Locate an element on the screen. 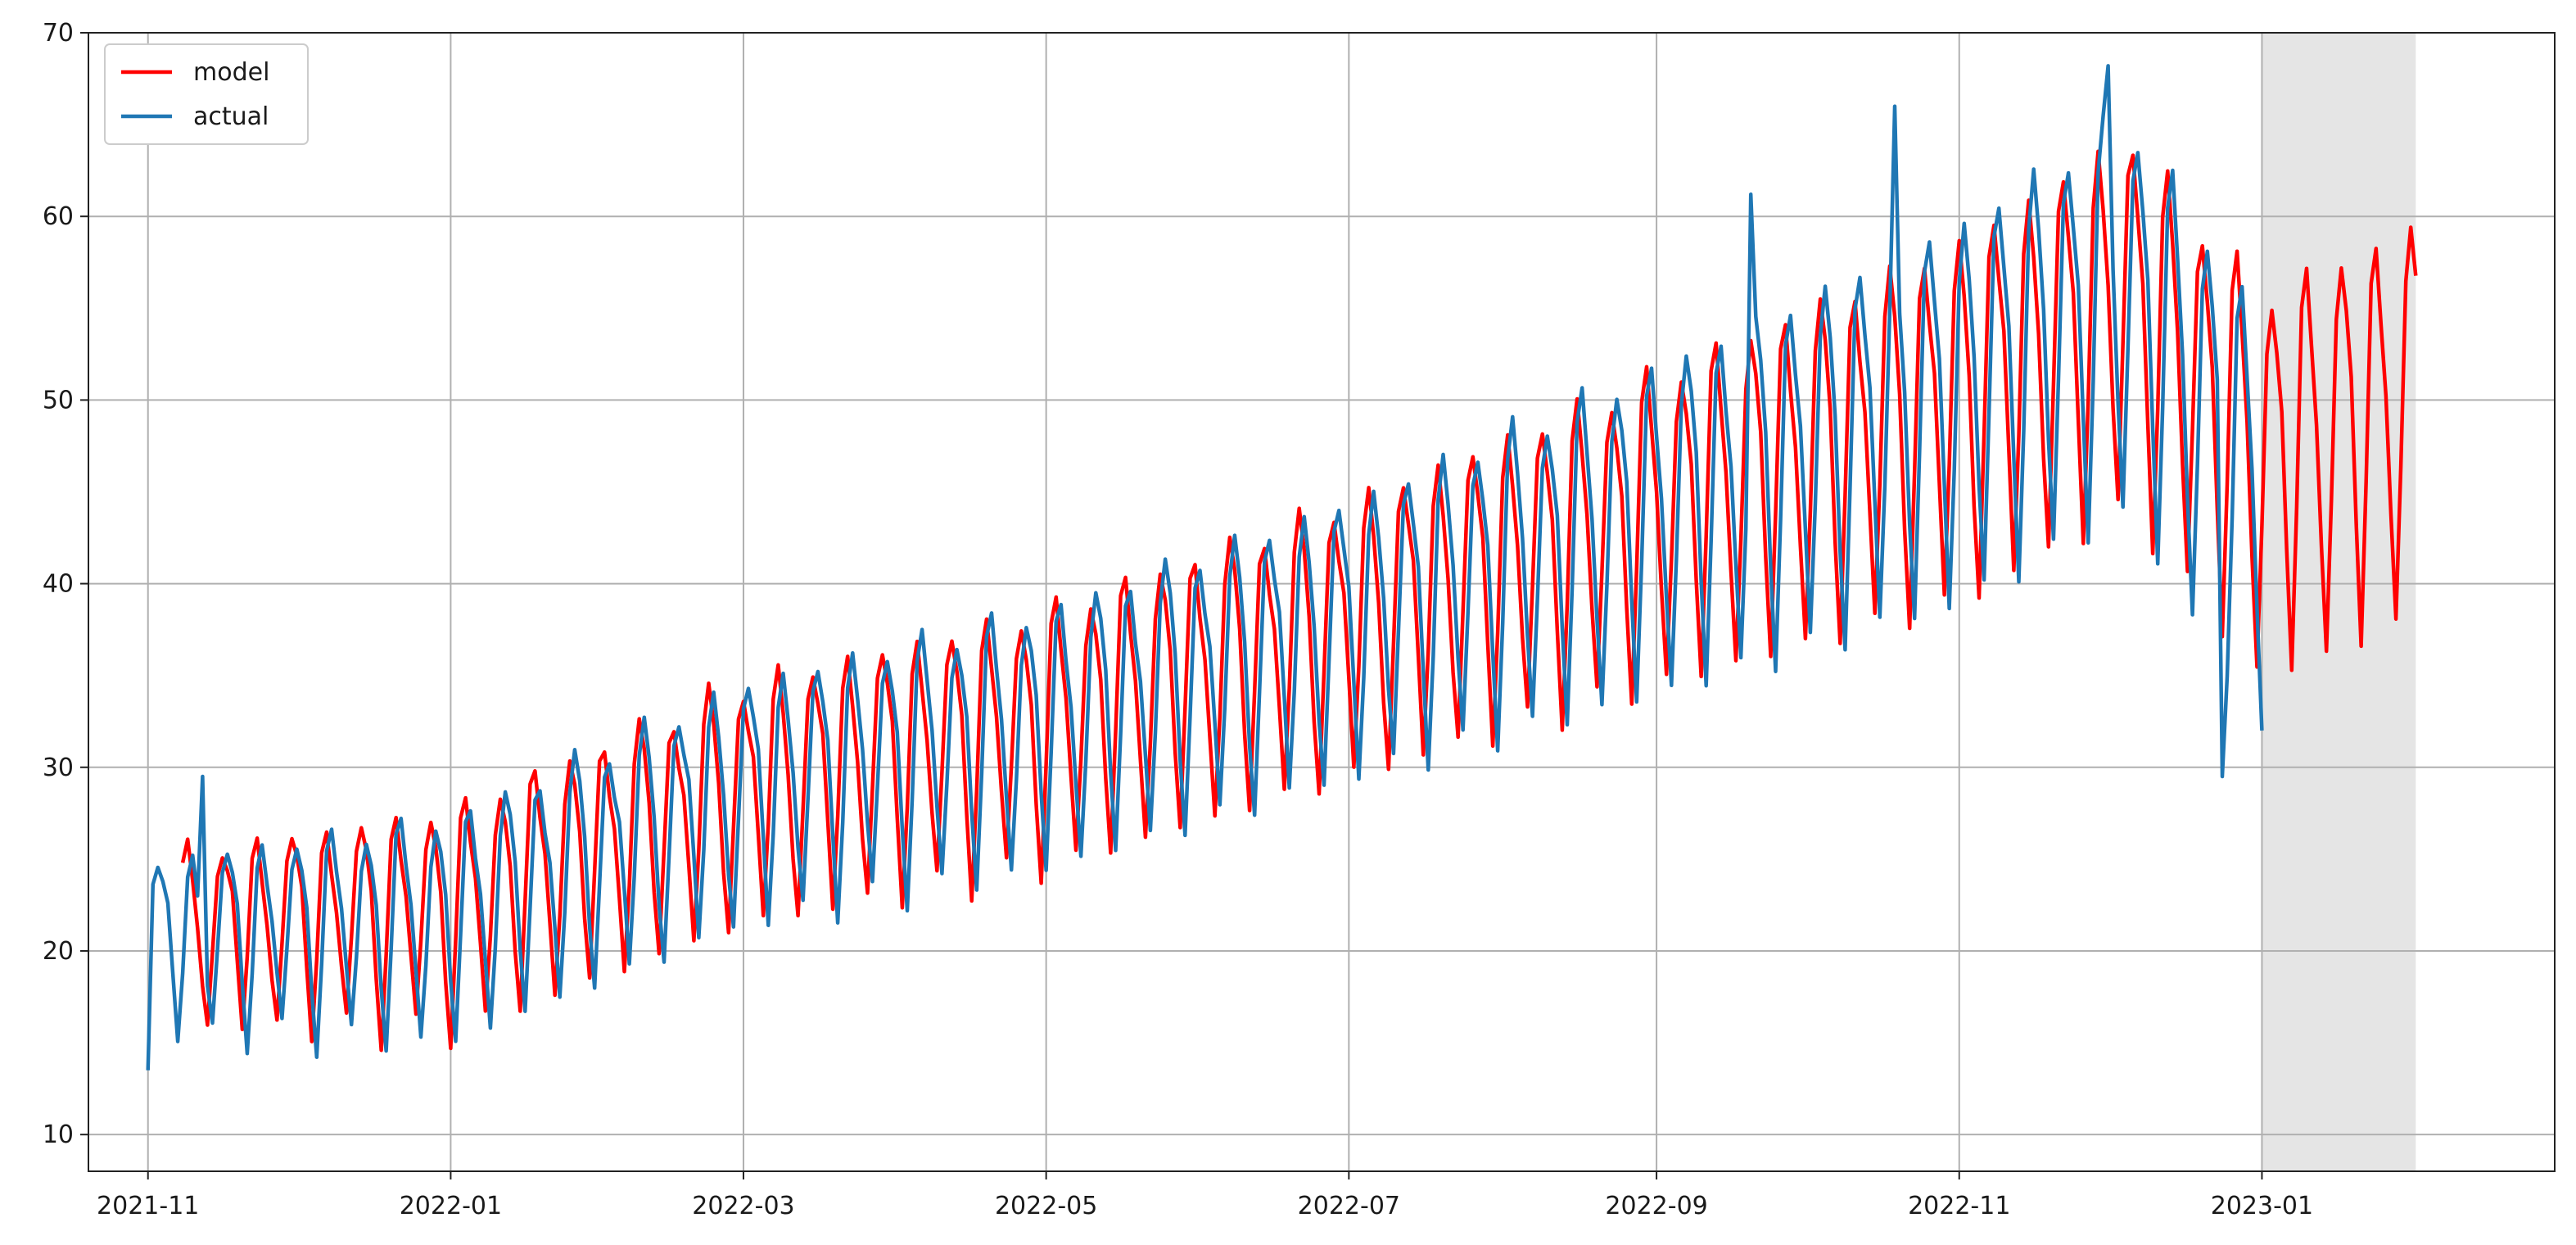  y-axis: 10 20 30 40 50 60 70 is located at coordinates (65, 584).